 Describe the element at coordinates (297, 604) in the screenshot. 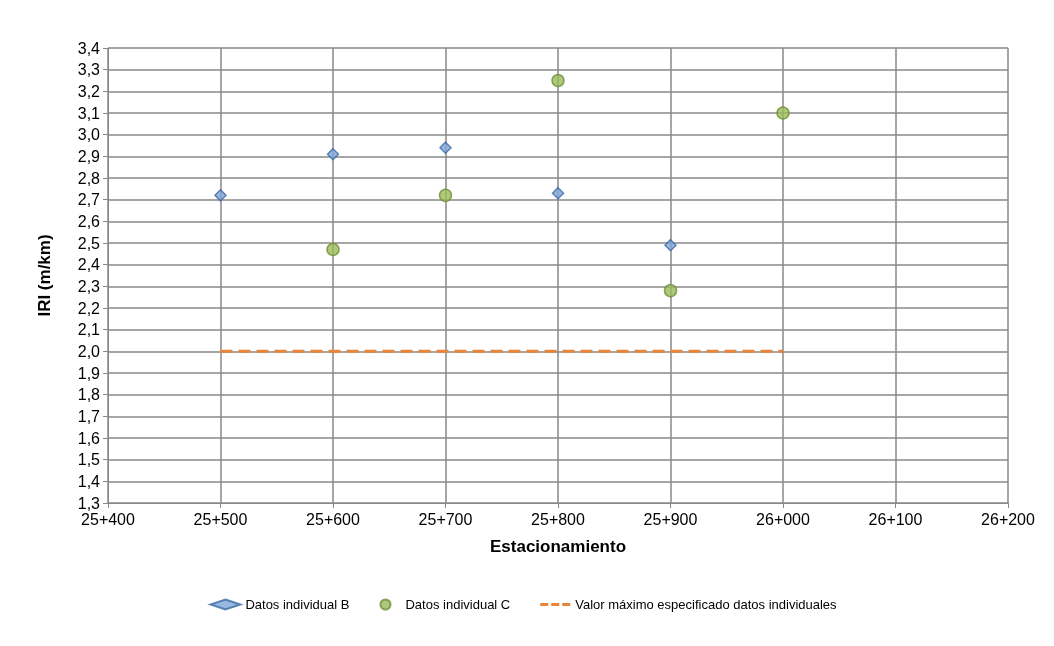

I see `legend-label: Datos individual B` at that location.